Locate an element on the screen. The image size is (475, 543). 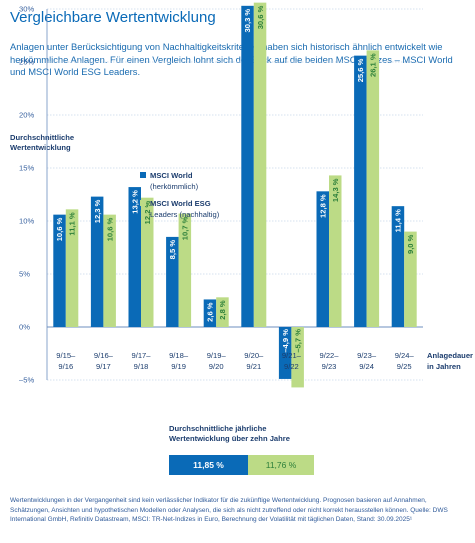
x-tick-label: 9/24– is located at coordinates (405, 355).